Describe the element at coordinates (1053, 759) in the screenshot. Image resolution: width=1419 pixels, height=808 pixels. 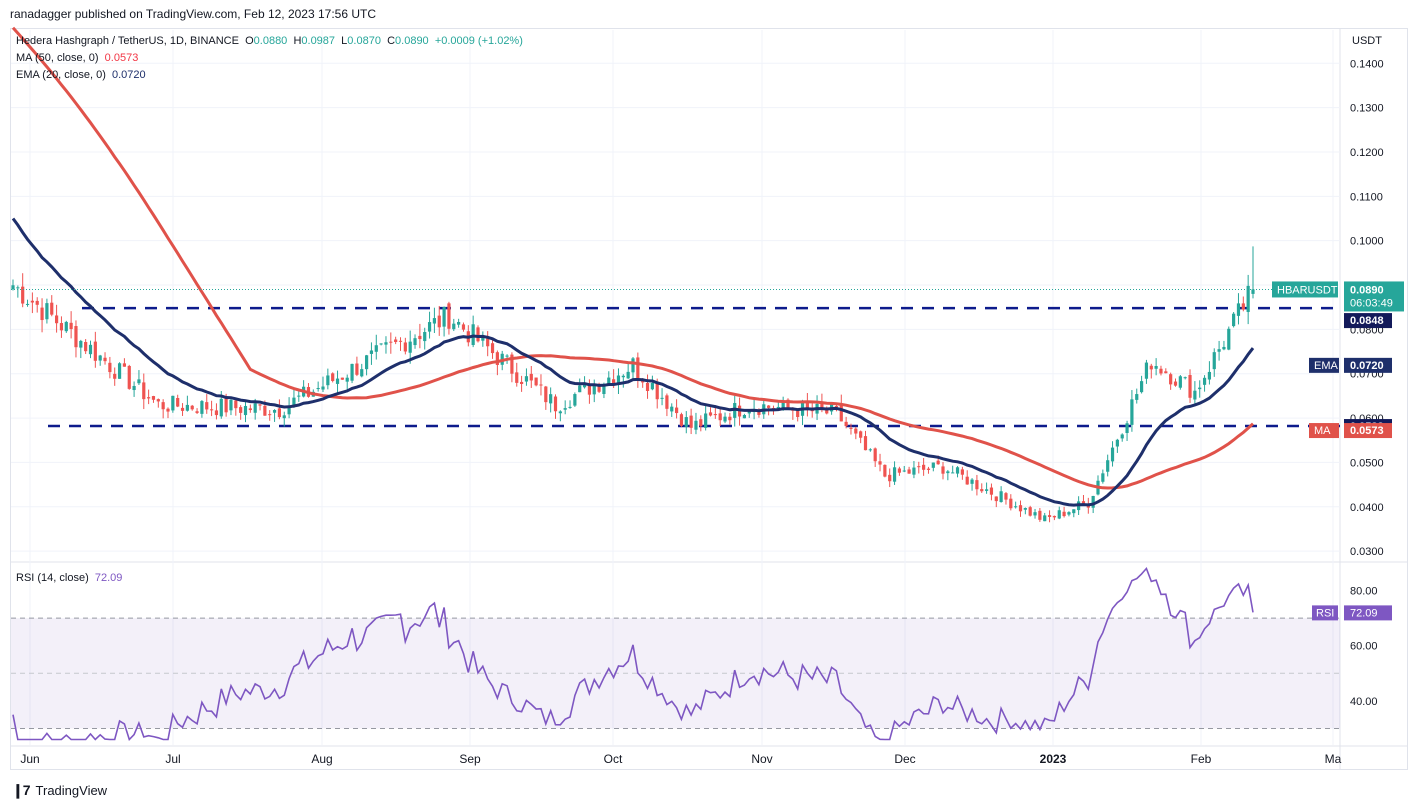
I see `time-tick-label: 2023` at that location.